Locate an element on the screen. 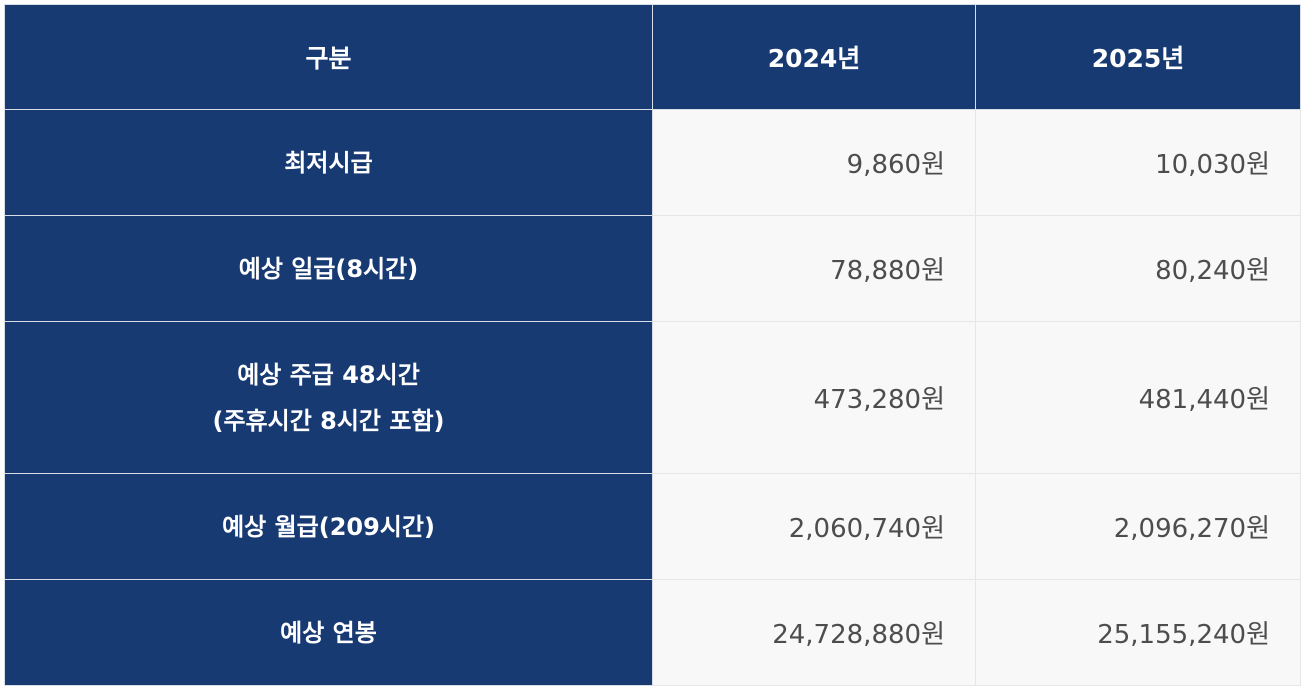 This screenshot has height=690, width=1306. row-label: 예상 일급(8시간) is located at coordinates (328, 268).